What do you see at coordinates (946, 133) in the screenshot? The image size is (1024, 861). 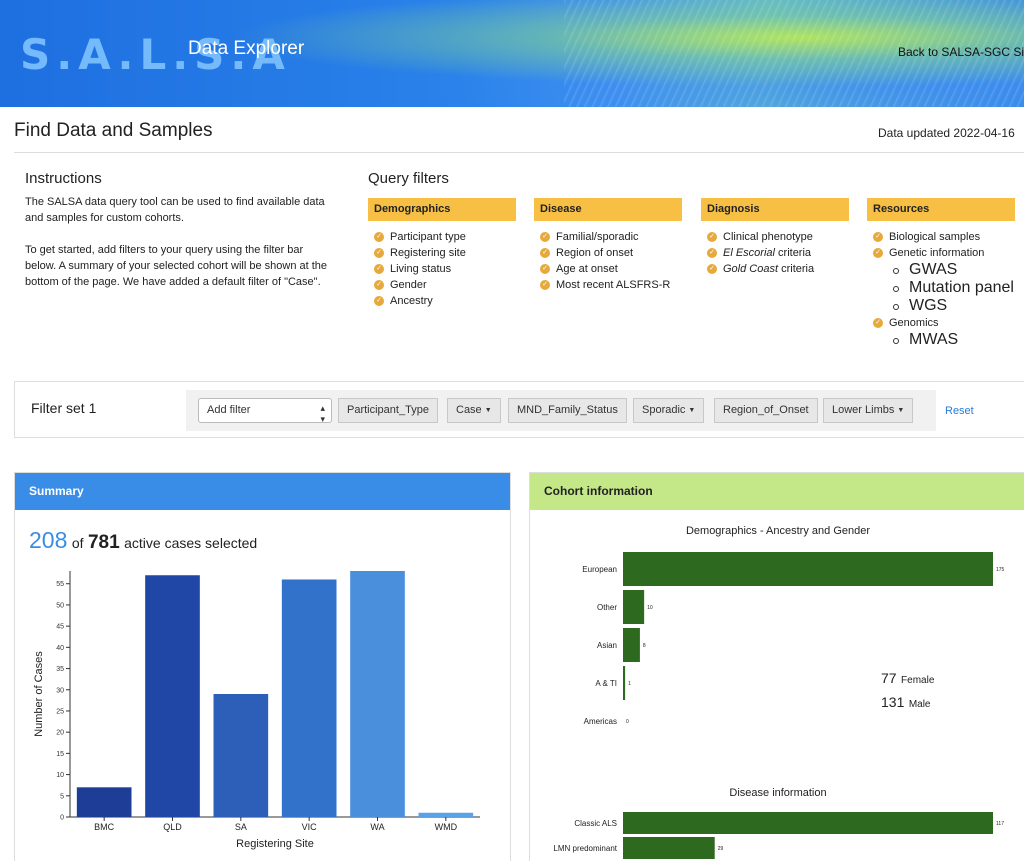 I see `data-updated-text: Data updated 2022-04-16` at bounding box center [946, 133].